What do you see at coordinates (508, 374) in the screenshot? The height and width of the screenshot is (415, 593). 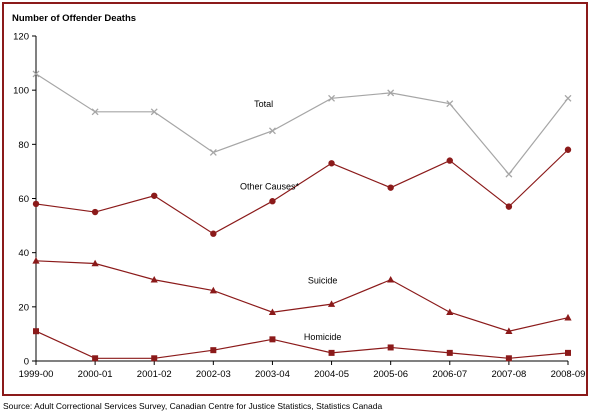 I see `x-tick-label: 2007-08` at bounding box center [508, 374].